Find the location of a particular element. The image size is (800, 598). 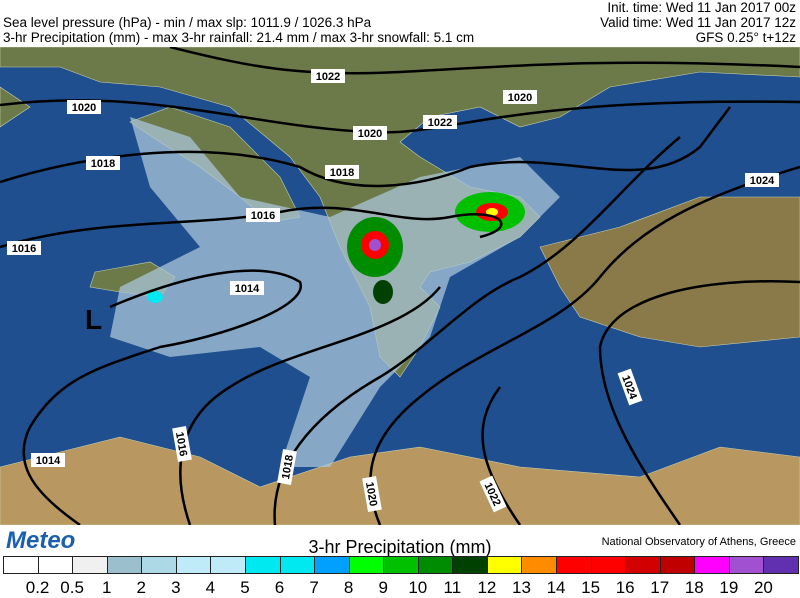

legend-tick: 20 is located at coordinates (763, 587).